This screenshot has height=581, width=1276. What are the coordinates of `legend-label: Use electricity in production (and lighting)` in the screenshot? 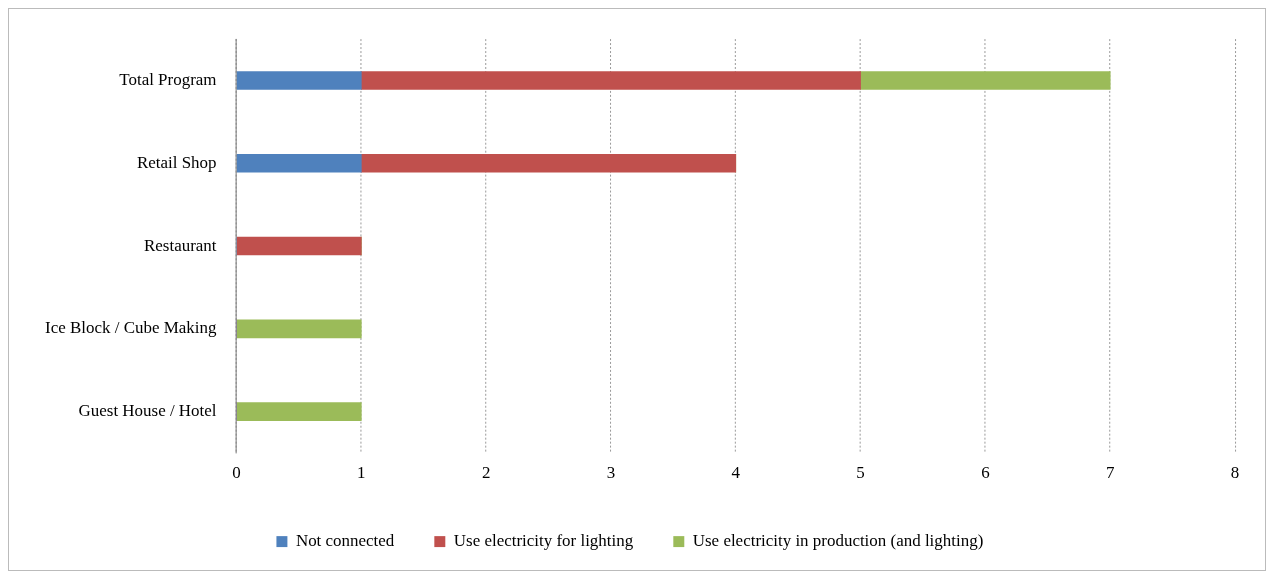 It's located at (838, 541).